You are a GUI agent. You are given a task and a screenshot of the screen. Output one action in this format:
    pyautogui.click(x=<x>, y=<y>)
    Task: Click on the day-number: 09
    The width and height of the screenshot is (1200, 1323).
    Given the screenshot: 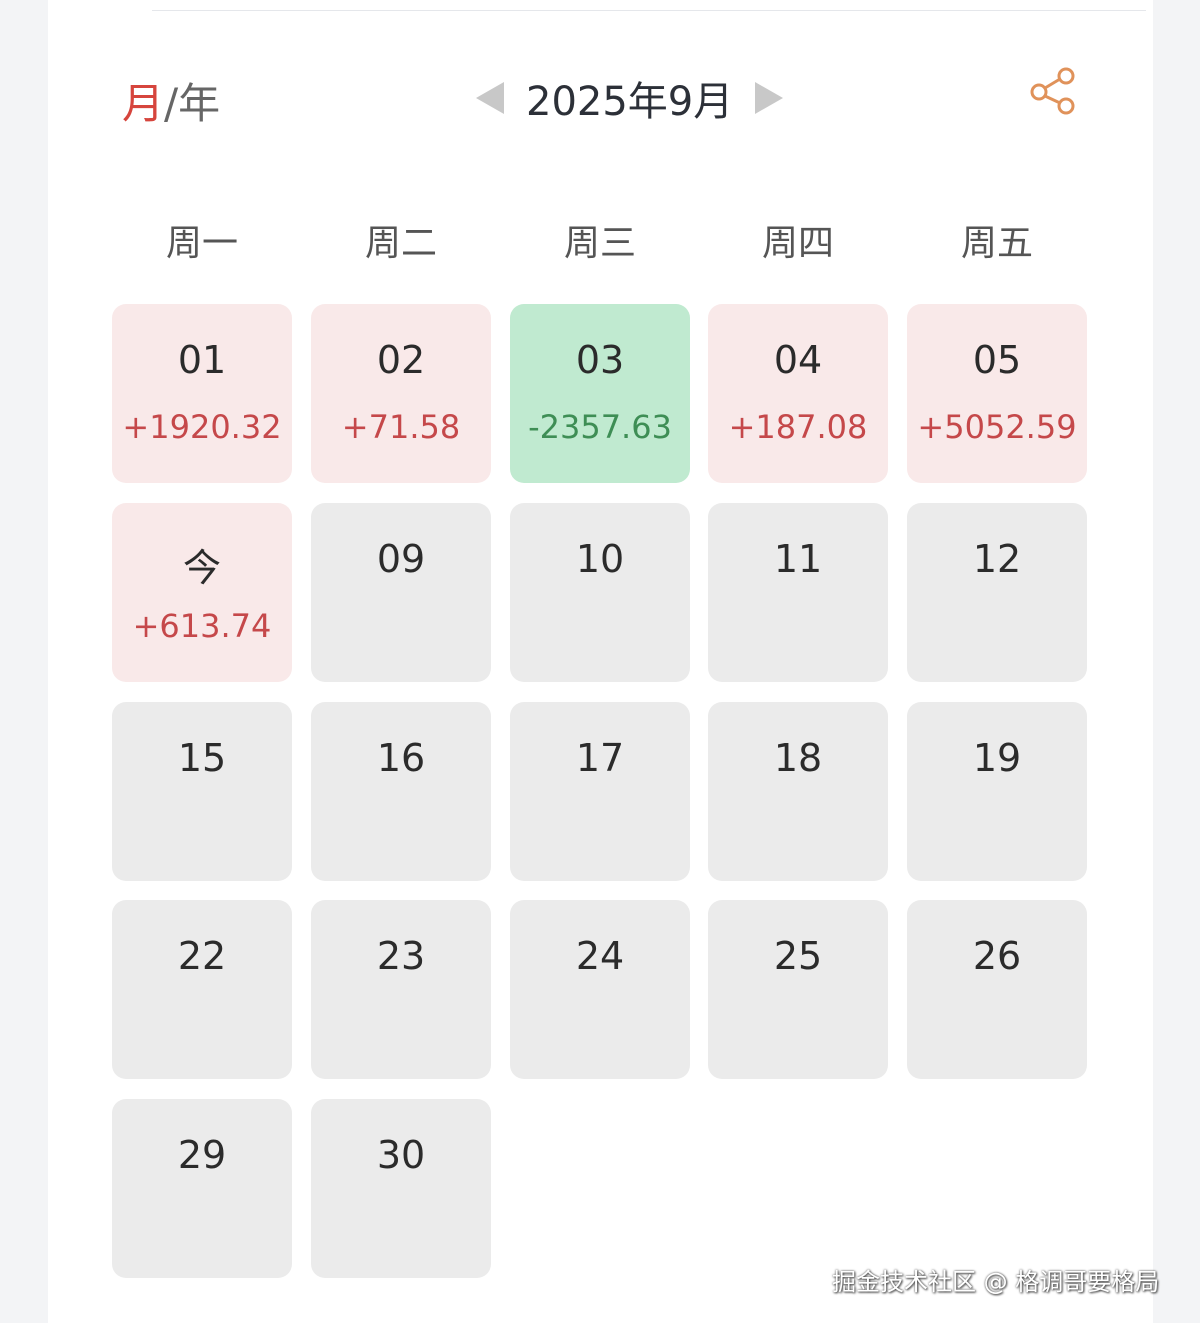 What is the action you would take?
    pyautogui.click(x=401, y=559)
    